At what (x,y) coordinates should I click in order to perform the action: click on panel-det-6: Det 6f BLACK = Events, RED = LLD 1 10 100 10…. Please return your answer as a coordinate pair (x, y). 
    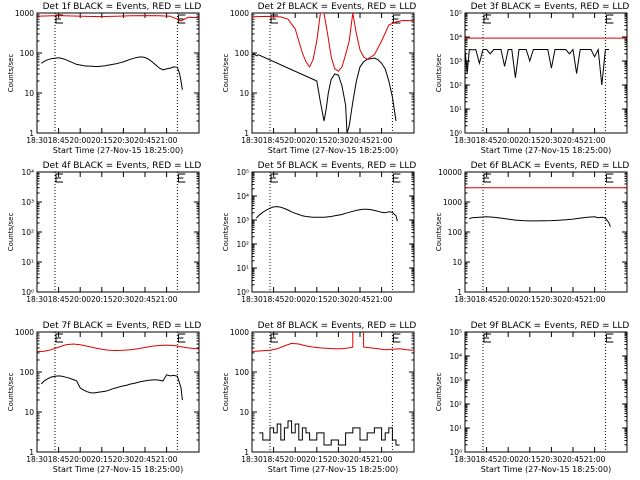
    Looking at the image, I should click on (532, 232).